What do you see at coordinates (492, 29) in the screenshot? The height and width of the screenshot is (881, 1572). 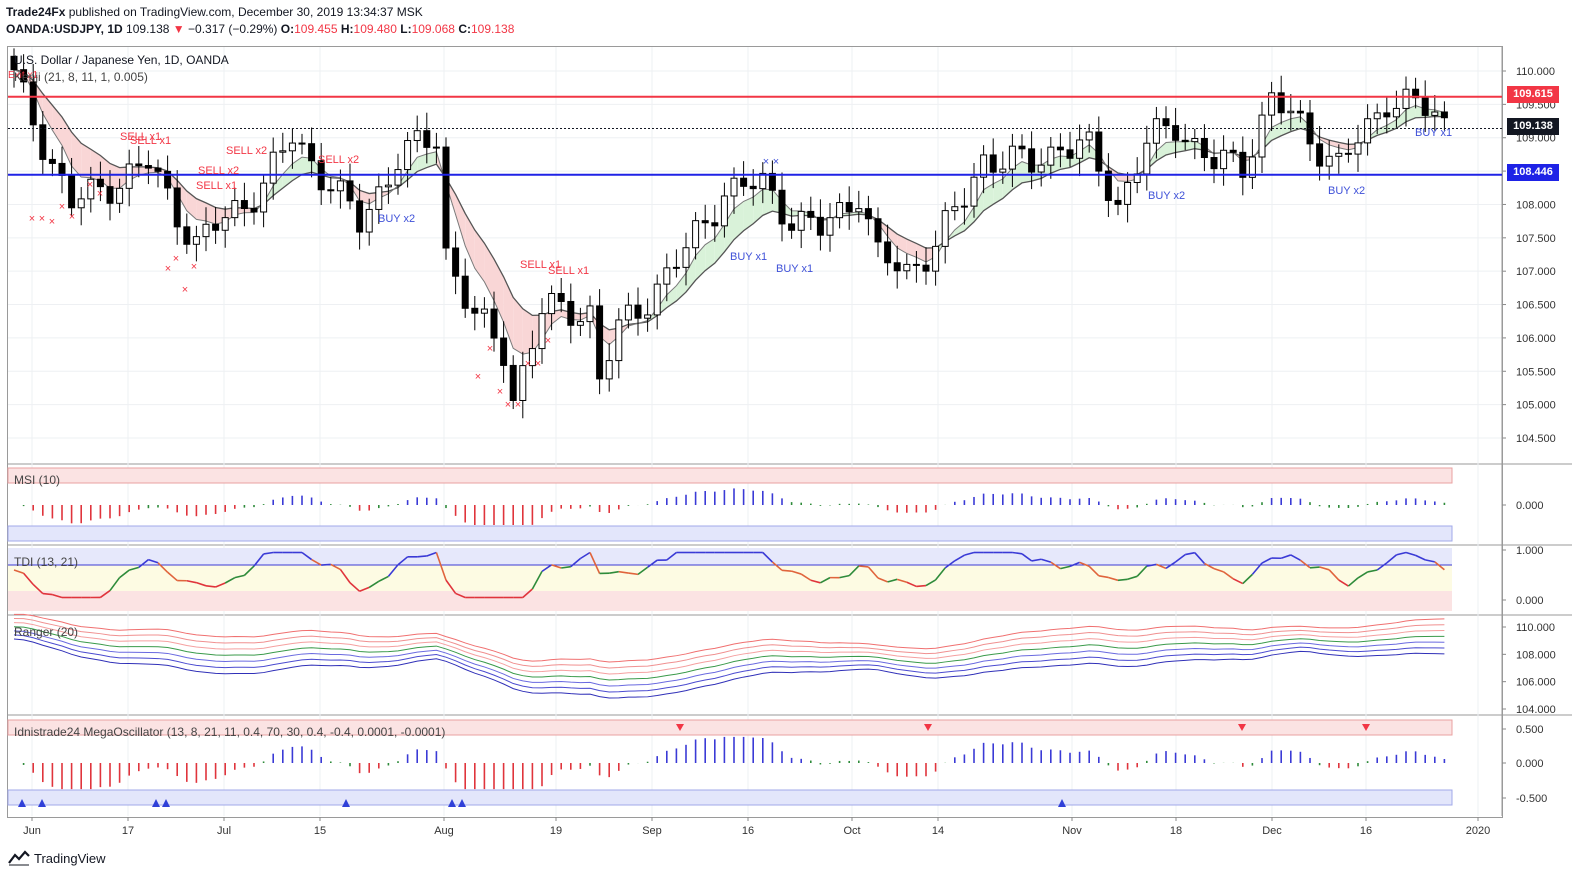 I see `close-value: 109.138` at bounding box center [492, 29].